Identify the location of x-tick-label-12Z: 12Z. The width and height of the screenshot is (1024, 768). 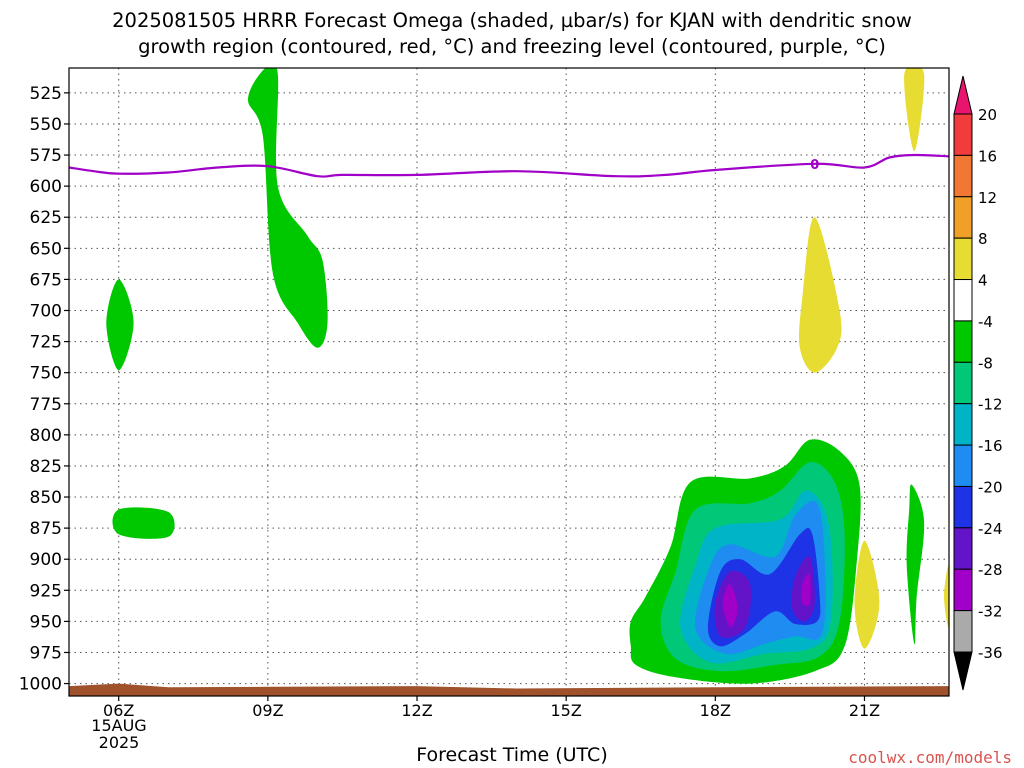
(416, 710).